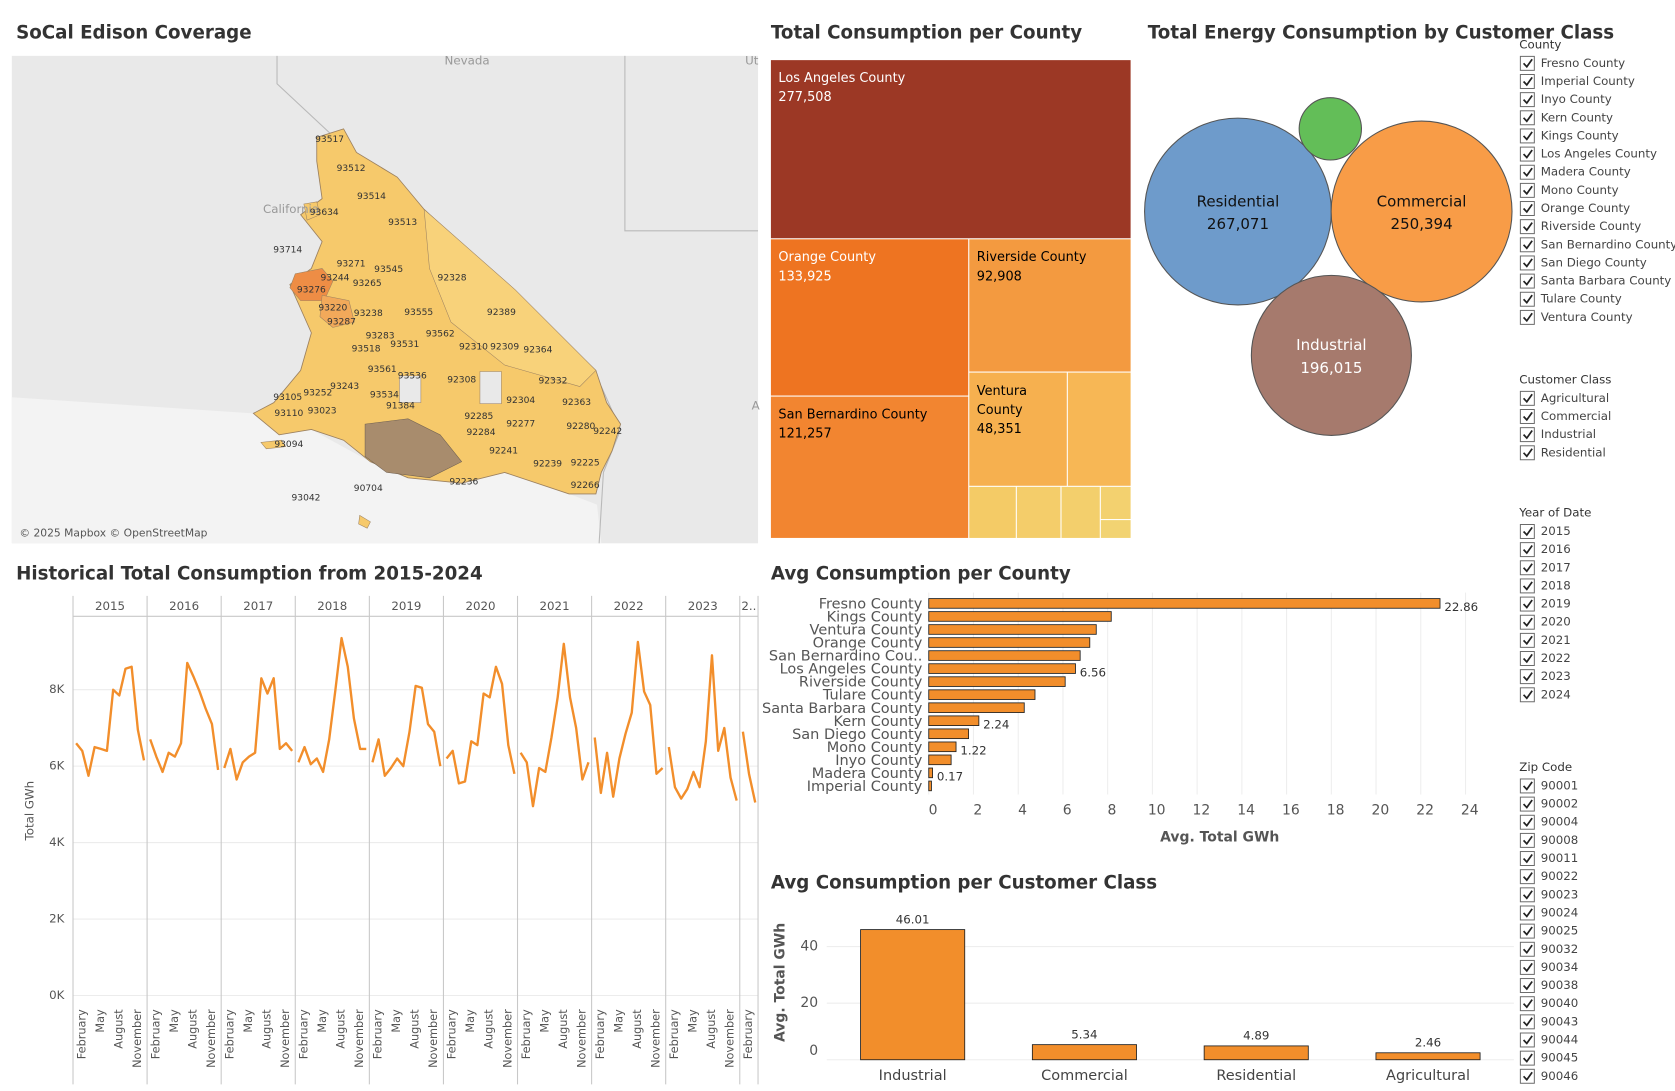 The height and width of the screenshot is (1091, 1675). What do you see at coordinates (1560, 1039) in the screenshot?
I see `filter-label: 90044` at bounding box center [1560, 1039].